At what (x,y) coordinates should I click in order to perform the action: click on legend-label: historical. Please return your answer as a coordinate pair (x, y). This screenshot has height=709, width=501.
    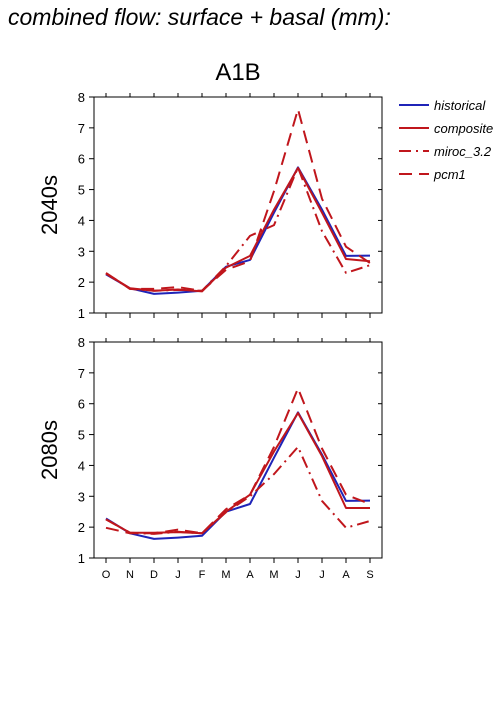
    Looking at the image, I should click on (460, 105).